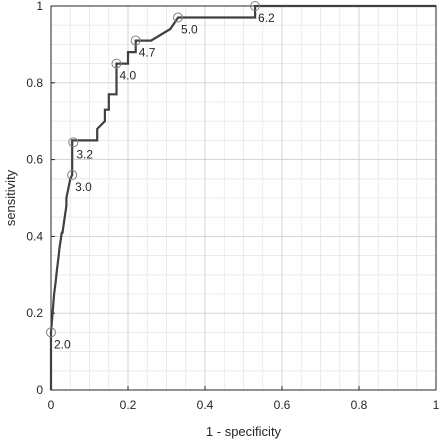  I want to click on threshold-label: 3.2, so click(84, 154).